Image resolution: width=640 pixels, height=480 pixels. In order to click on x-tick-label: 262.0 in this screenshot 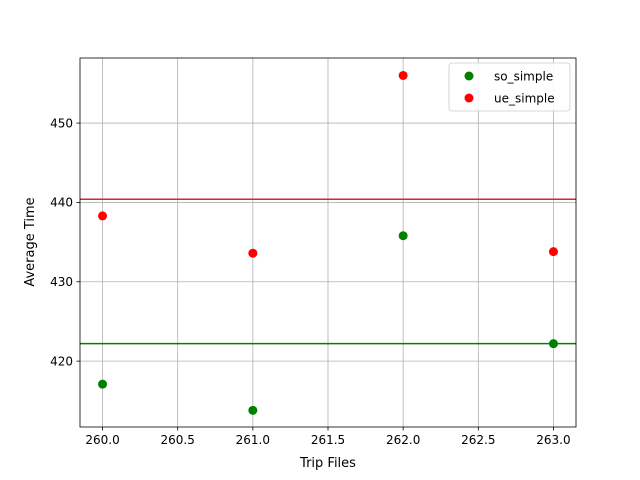, I will do `click(403, 440)`.